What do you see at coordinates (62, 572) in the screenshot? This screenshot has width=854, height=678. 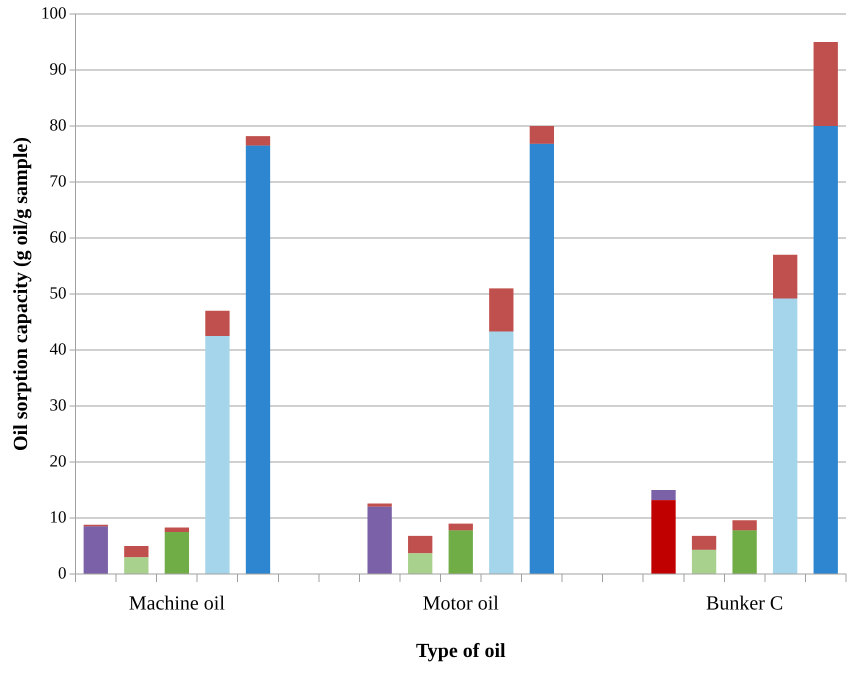 I see `y-tick-label: 0` at bounding box center [62, 572].